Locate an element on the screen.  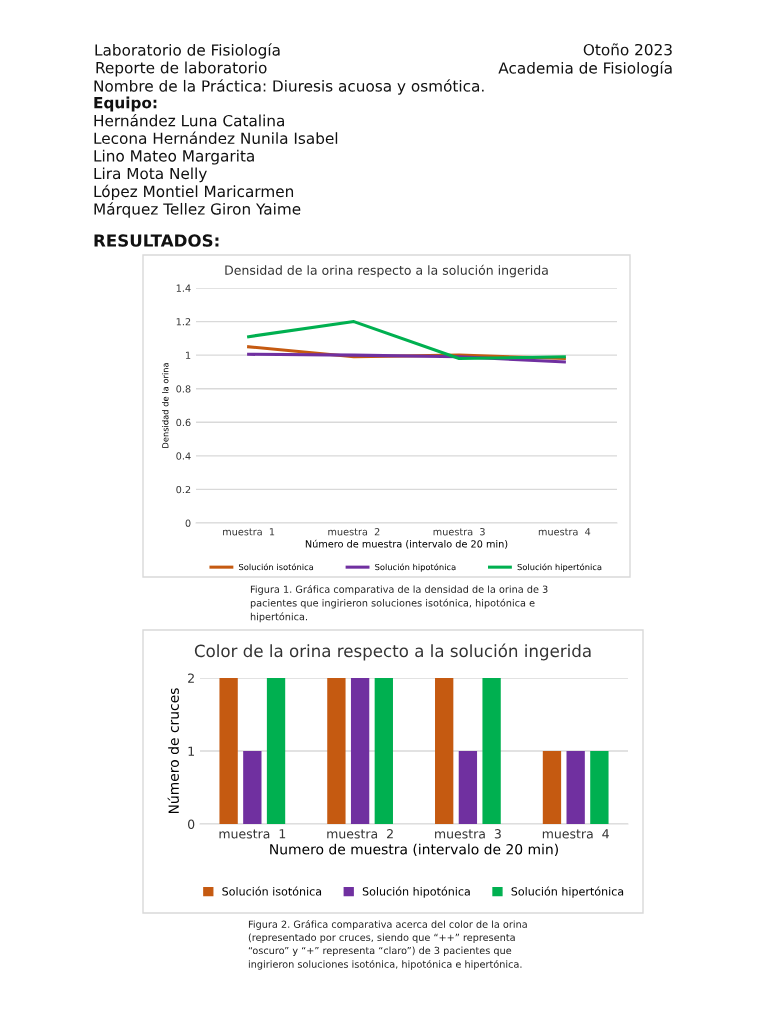
text: Hernández Luna Catalina is located at coordinates (189, 120).